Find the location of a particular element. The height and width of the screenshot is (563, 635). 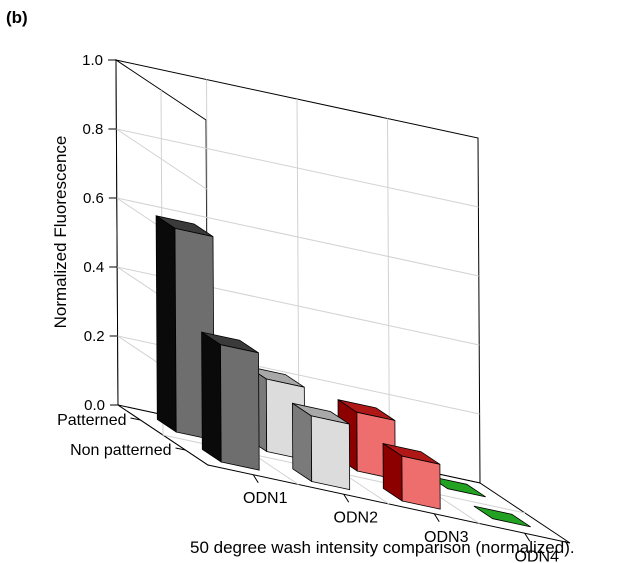

bar-odn3-non-patterned is located at coordinates (411, 476).